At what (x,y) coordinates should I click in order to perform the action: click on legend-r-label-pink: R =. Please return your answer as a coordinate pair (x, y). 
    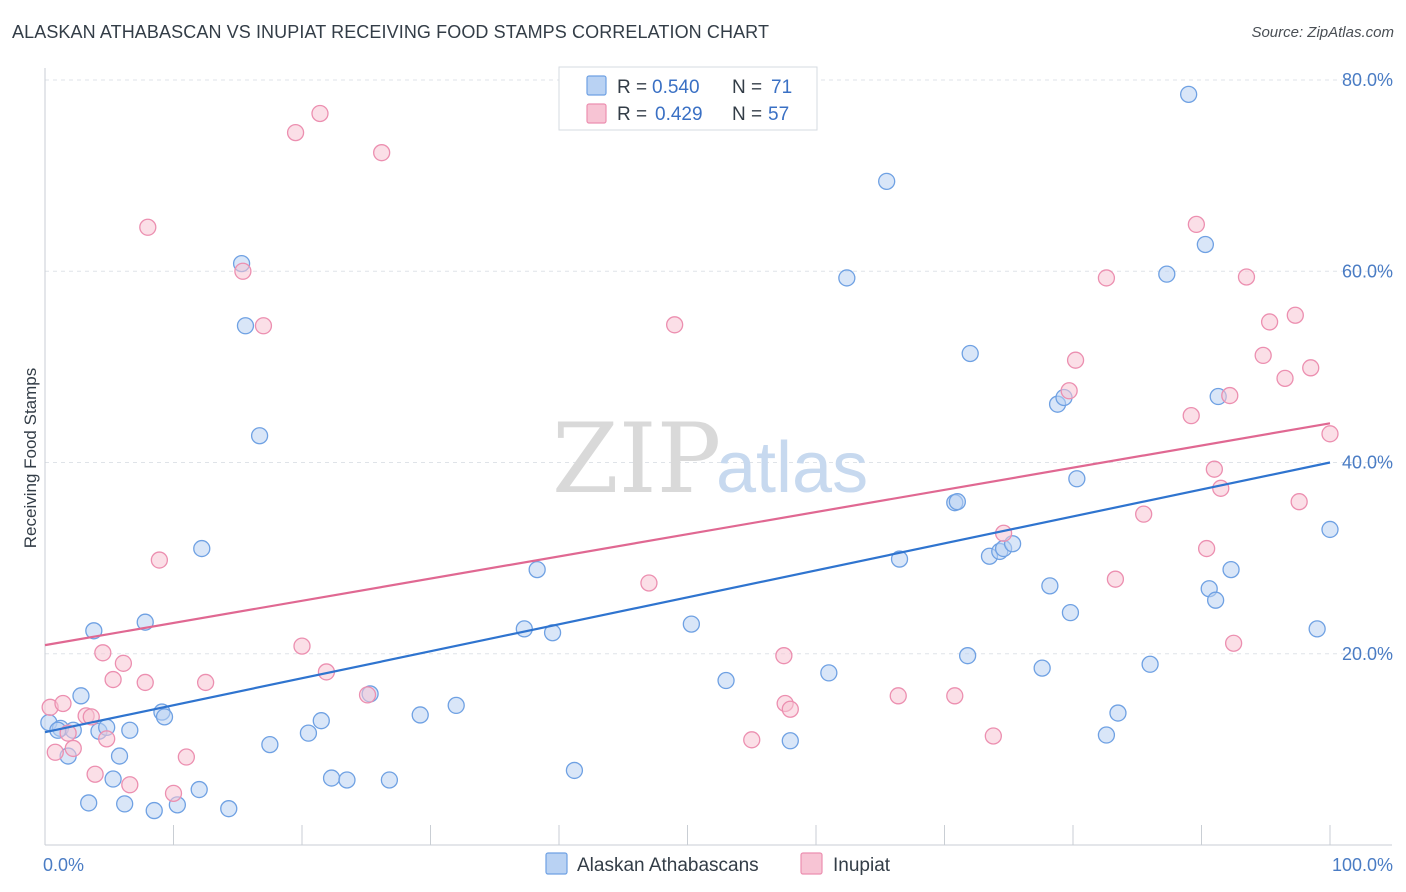
    Looking at the image, I should click on (632, 114).